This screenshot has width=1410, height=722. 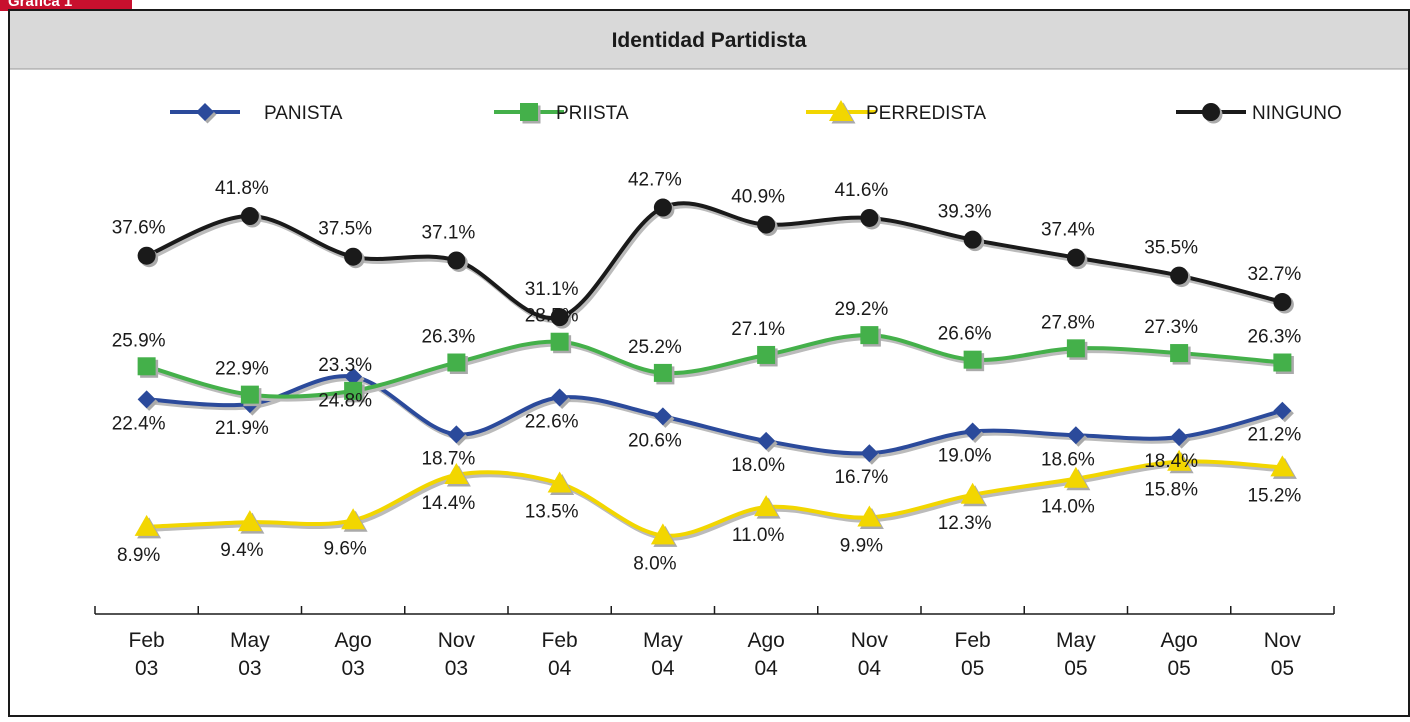 I want to click on x-tick-label: May, so click(x=663, y=640).